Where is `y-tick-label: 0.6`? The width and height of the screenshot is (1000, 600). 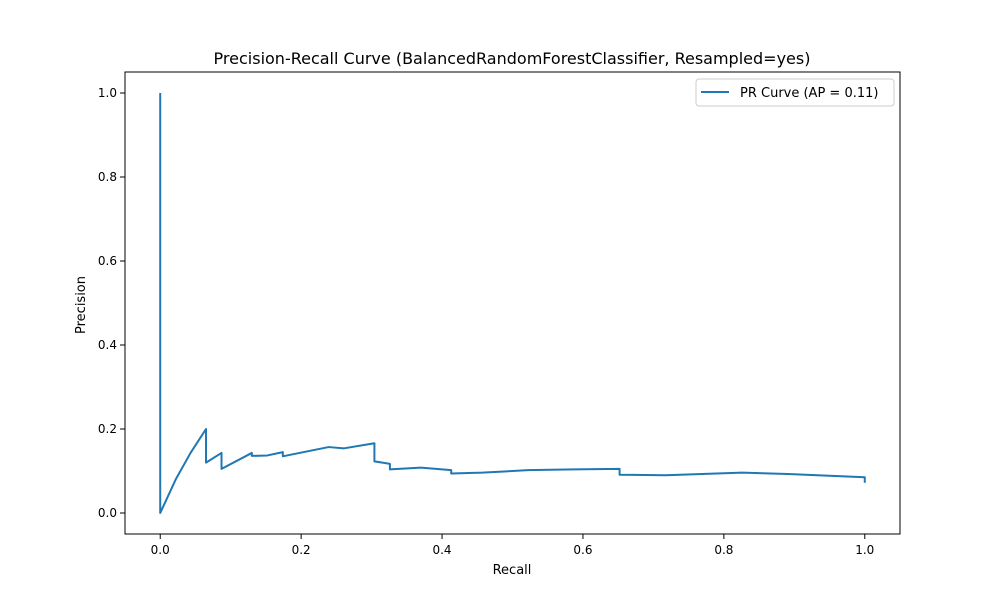 y-tick-label: 0.6 is located at coordinates (107, 261).